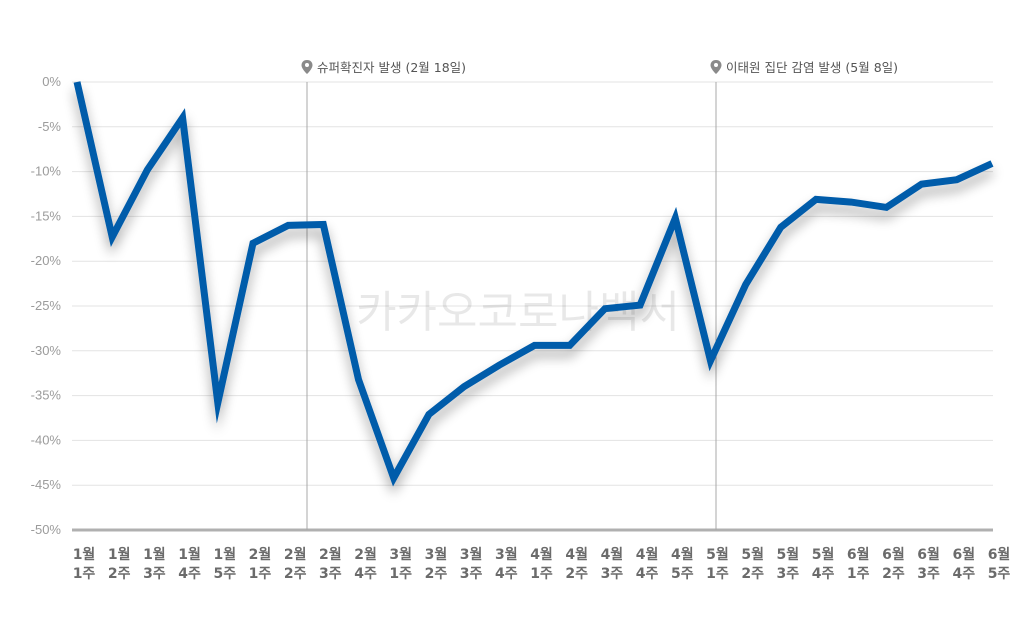 This screenshot has height=640, width=1024. Describe the element at coordinates (46, 215) in the screenshot. I see `y-tick-label: -15%` at that location.